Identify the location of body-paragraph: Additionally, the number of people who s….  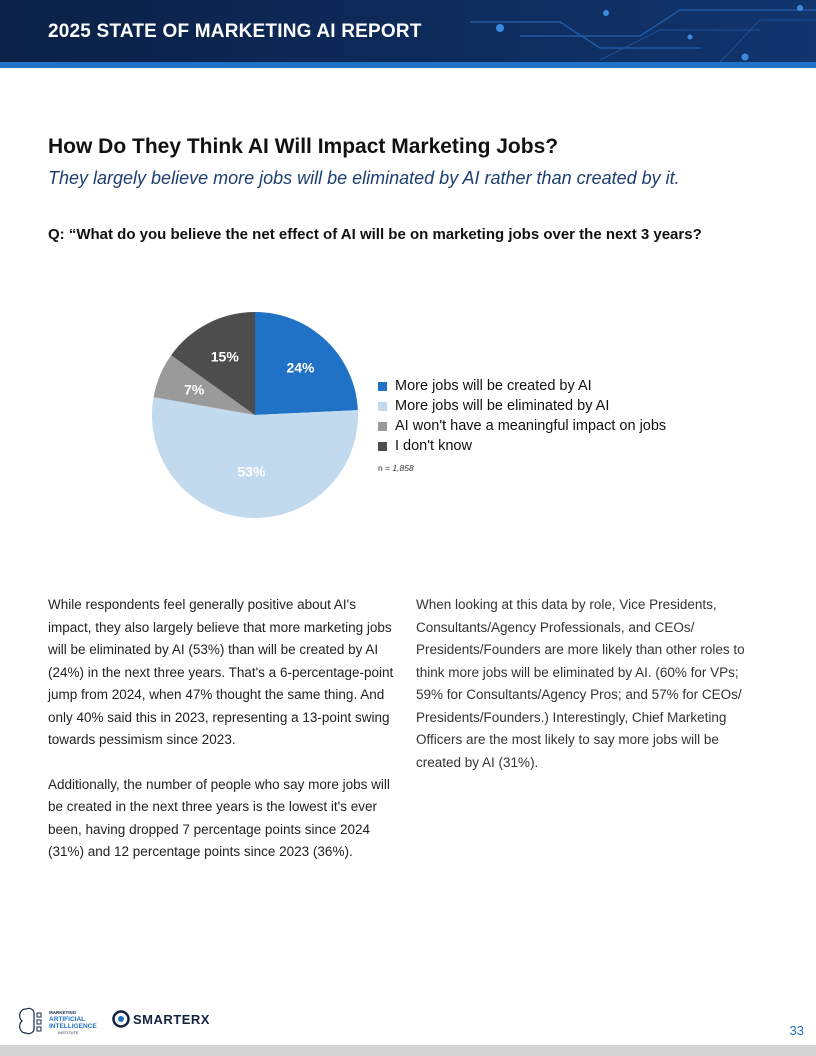
(219, 818).